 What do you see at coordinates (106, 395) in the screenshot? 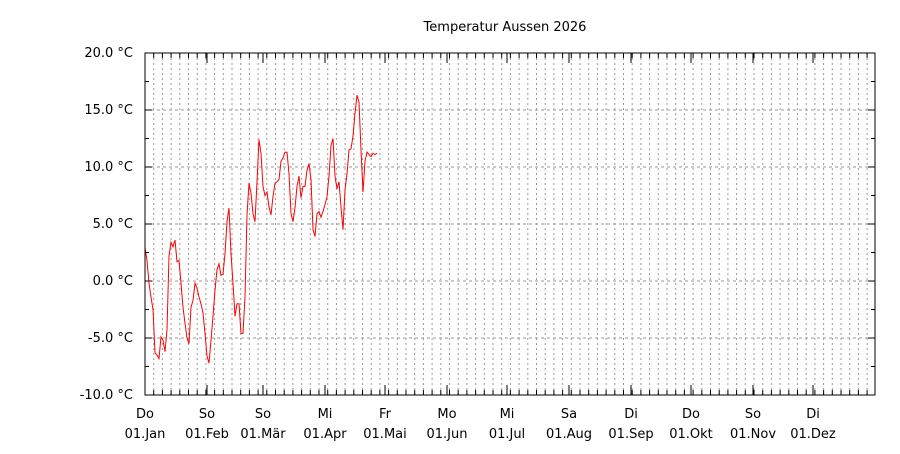
I see `y-tick-label: -10.0 °C` at bounding box center [106, 395].